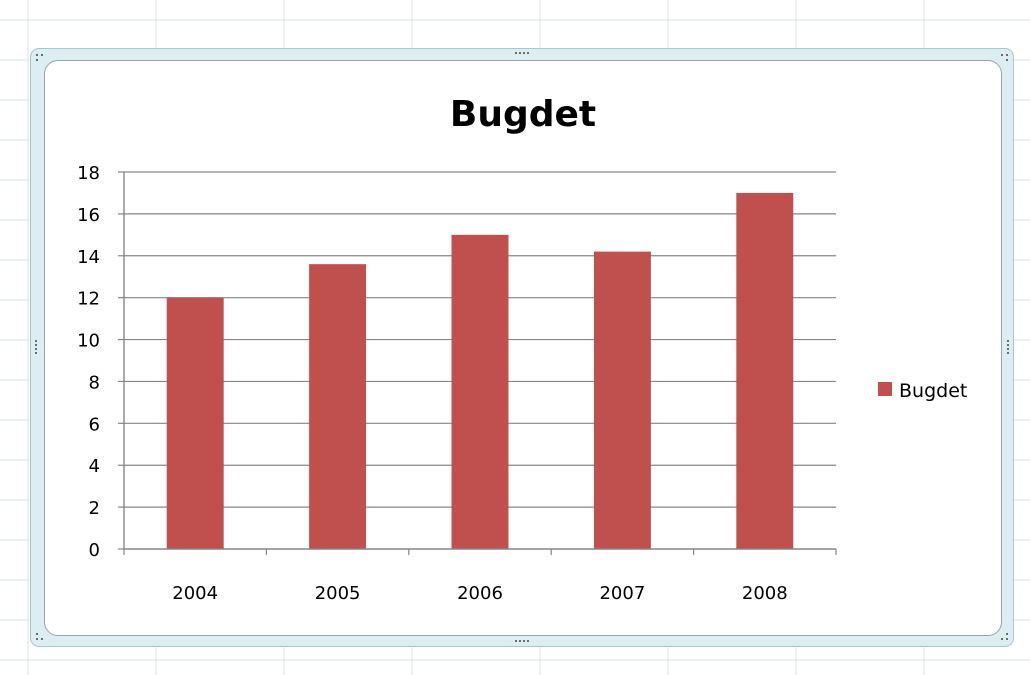 The height and width of the screenshot is (675, 1030). I want to click on y-tick-label: 6, so click(94, 424).